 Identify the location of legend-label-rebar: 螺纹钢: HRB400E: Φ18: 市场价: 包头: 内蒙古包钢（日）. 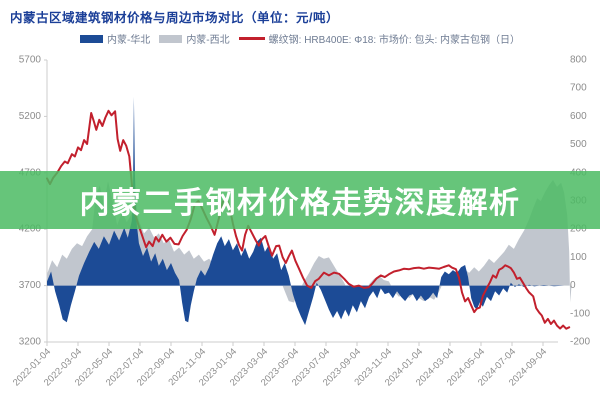
(394, 40).